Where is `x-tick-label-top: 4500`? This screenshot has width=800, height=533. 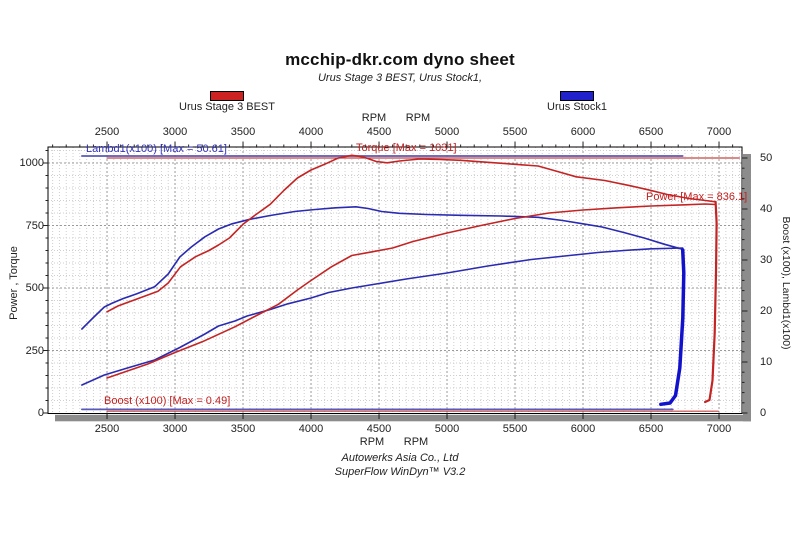
x-tick-label-top: 4500 is located at coordinates (379, 132).